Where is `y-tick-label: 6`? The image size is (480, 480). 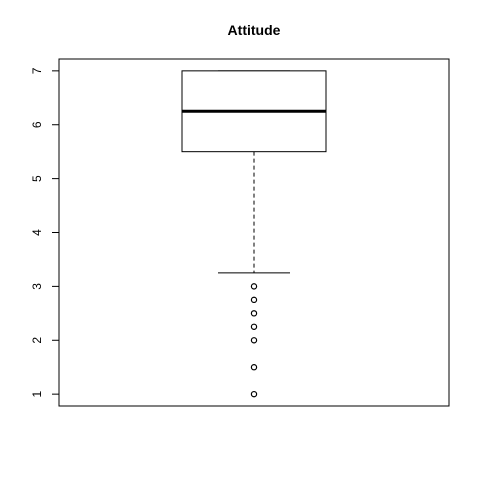
y-tick-label: 6 is located at coordinates (37, 124).